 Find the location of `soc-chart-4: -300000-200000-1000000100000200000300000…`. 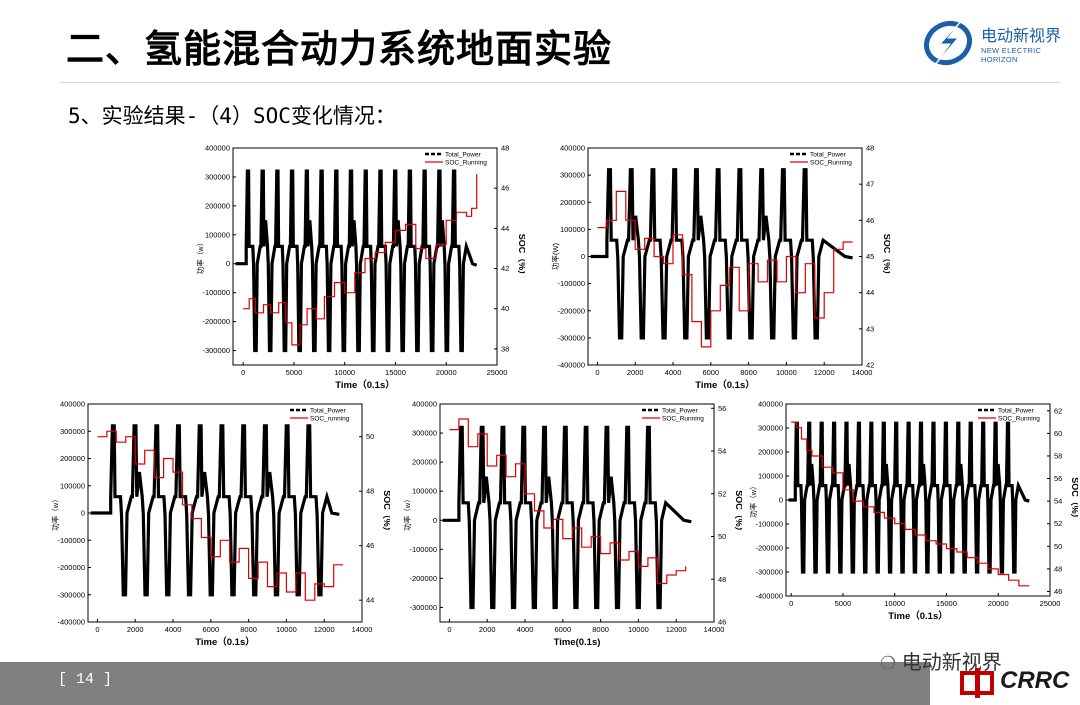

soc-chart-4: -300000-200000-1000000100000200000300000… is located at coordinates (572, 524).